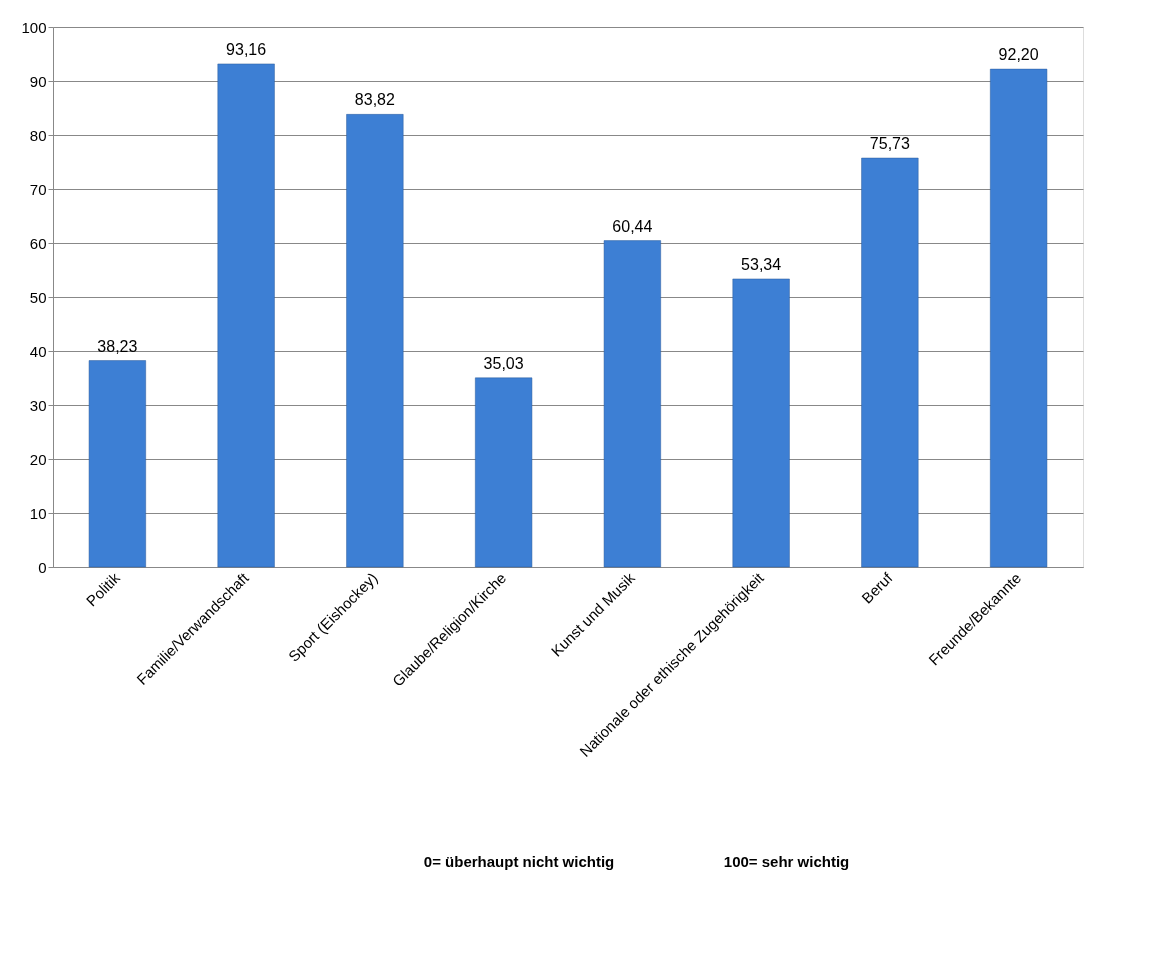 This screenshot has height=978, width=1158. What do you see at coordinates (42, 567) in the screenshot?
I see `y-tick-label: 0` at bounding box center [42, 567].